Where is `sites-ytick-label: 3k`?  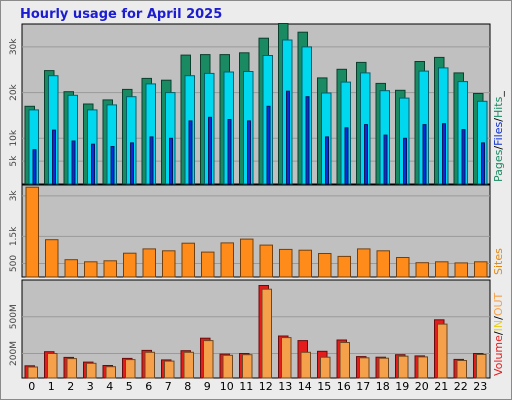
sites-ytick-label: 3k is located at coordinates (14, 196).